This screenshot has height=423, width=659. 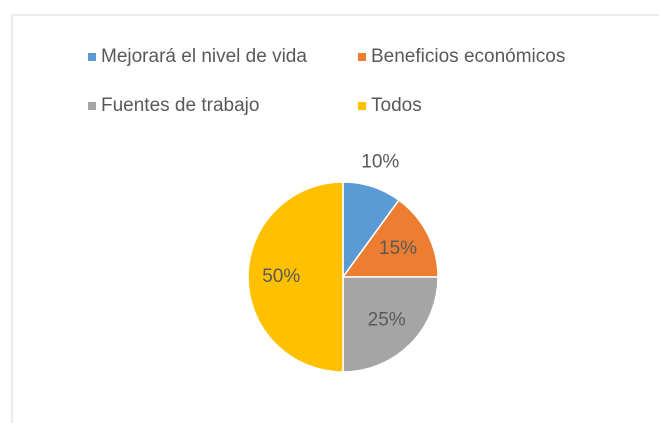 I want to click on data-label: 25%, so click(x=387, y=320).